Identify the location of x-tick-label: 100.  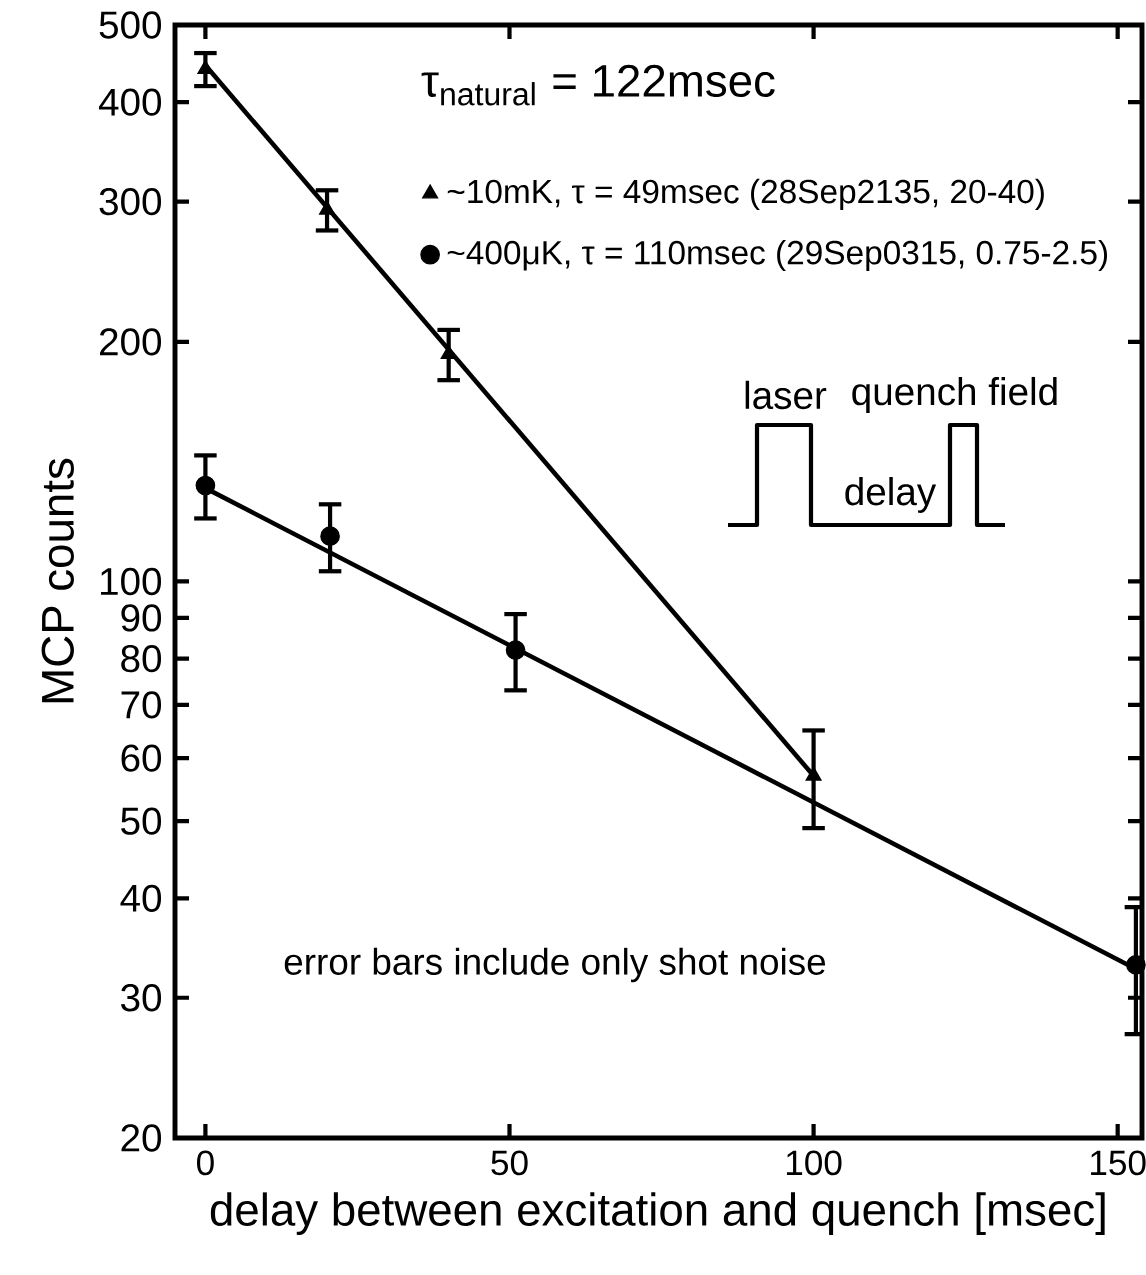
(814, 1163).